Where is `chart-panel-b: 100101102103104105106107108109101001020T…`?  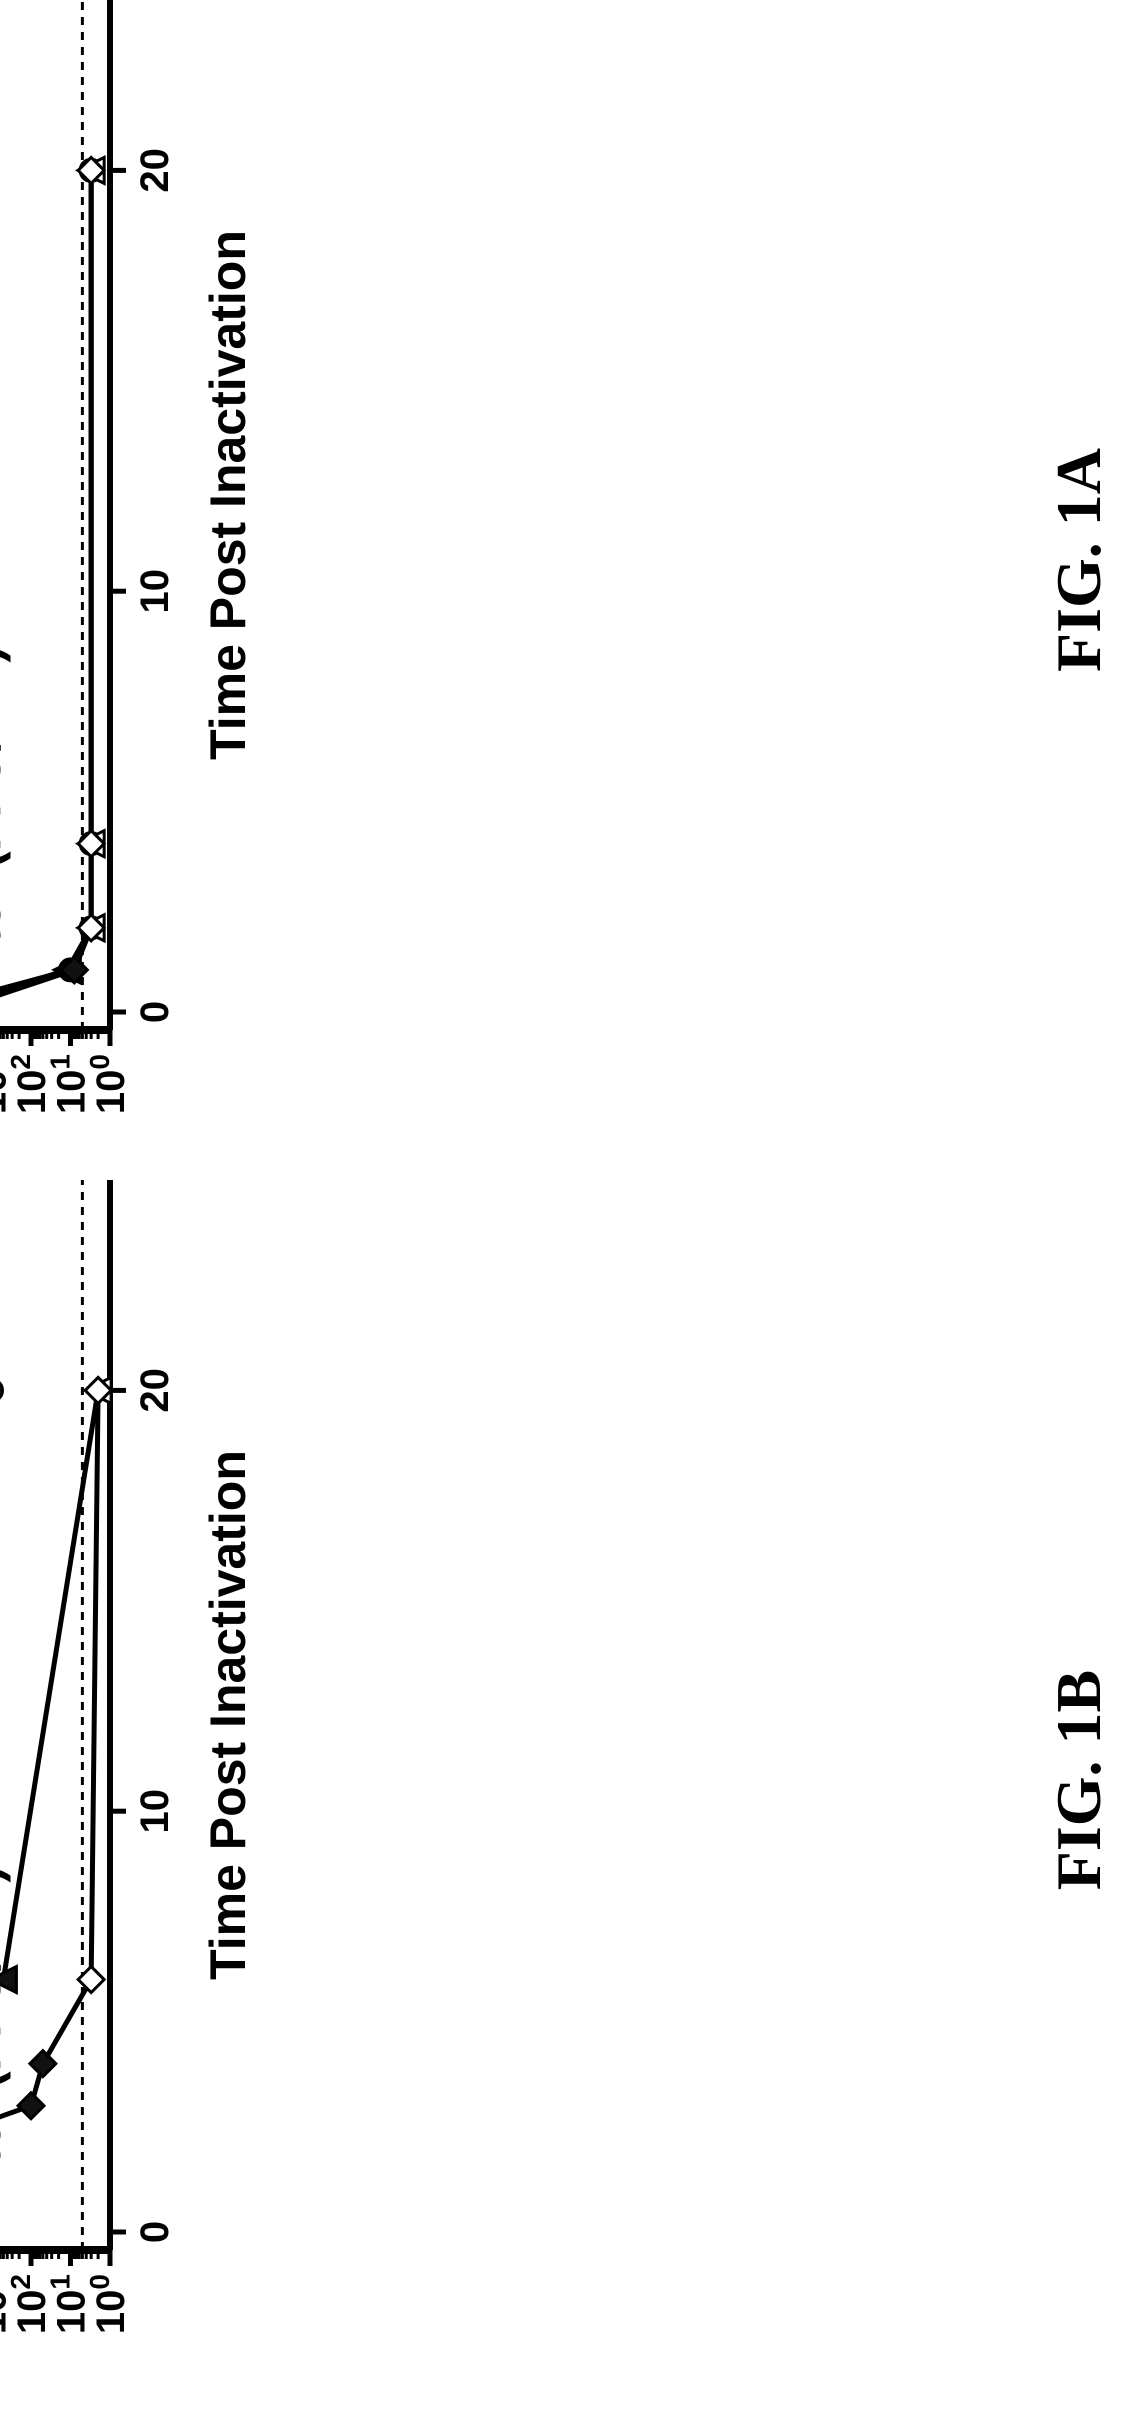 chart-panel-b: 100101102103104105106107108109101001020T… is located at coordinates (128, 1785).